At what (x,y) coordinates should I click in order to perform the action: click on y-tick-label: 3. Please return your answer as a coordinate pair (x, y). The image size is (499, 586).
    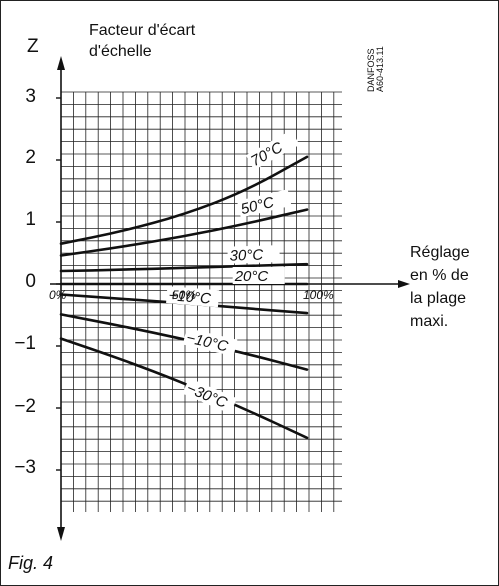
    Looking at the image, I should click on (30, 96).